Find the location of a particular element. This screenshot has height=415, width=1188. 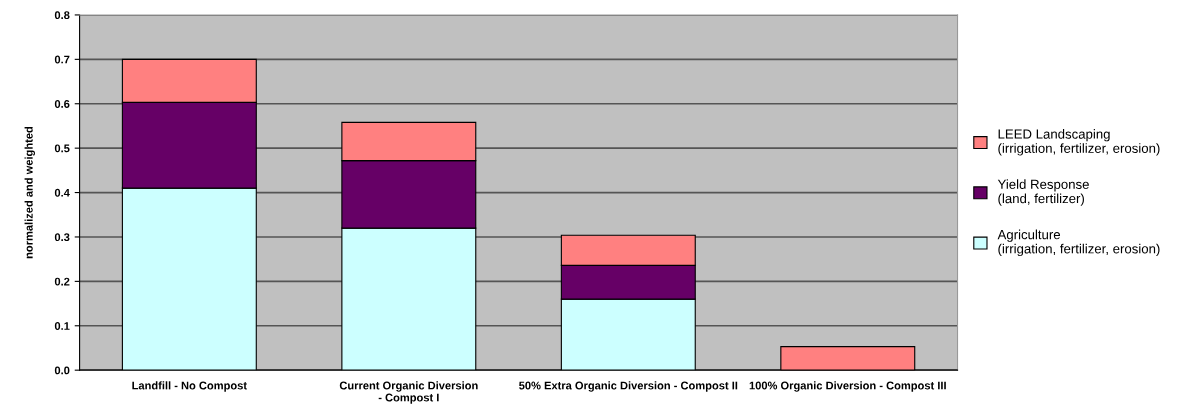

y-tick-label: 0.8 is located at coordinates (62, 15).